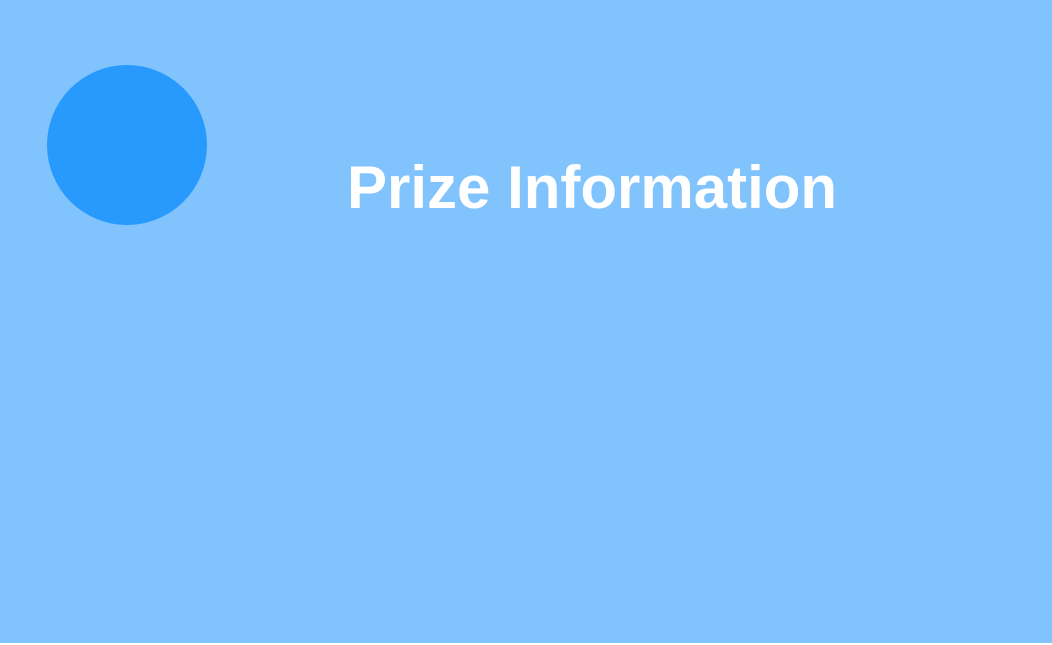  Describe the element at coordinates (127, 145) in the screenshot. I see `decorative-circle-icon` at that location.